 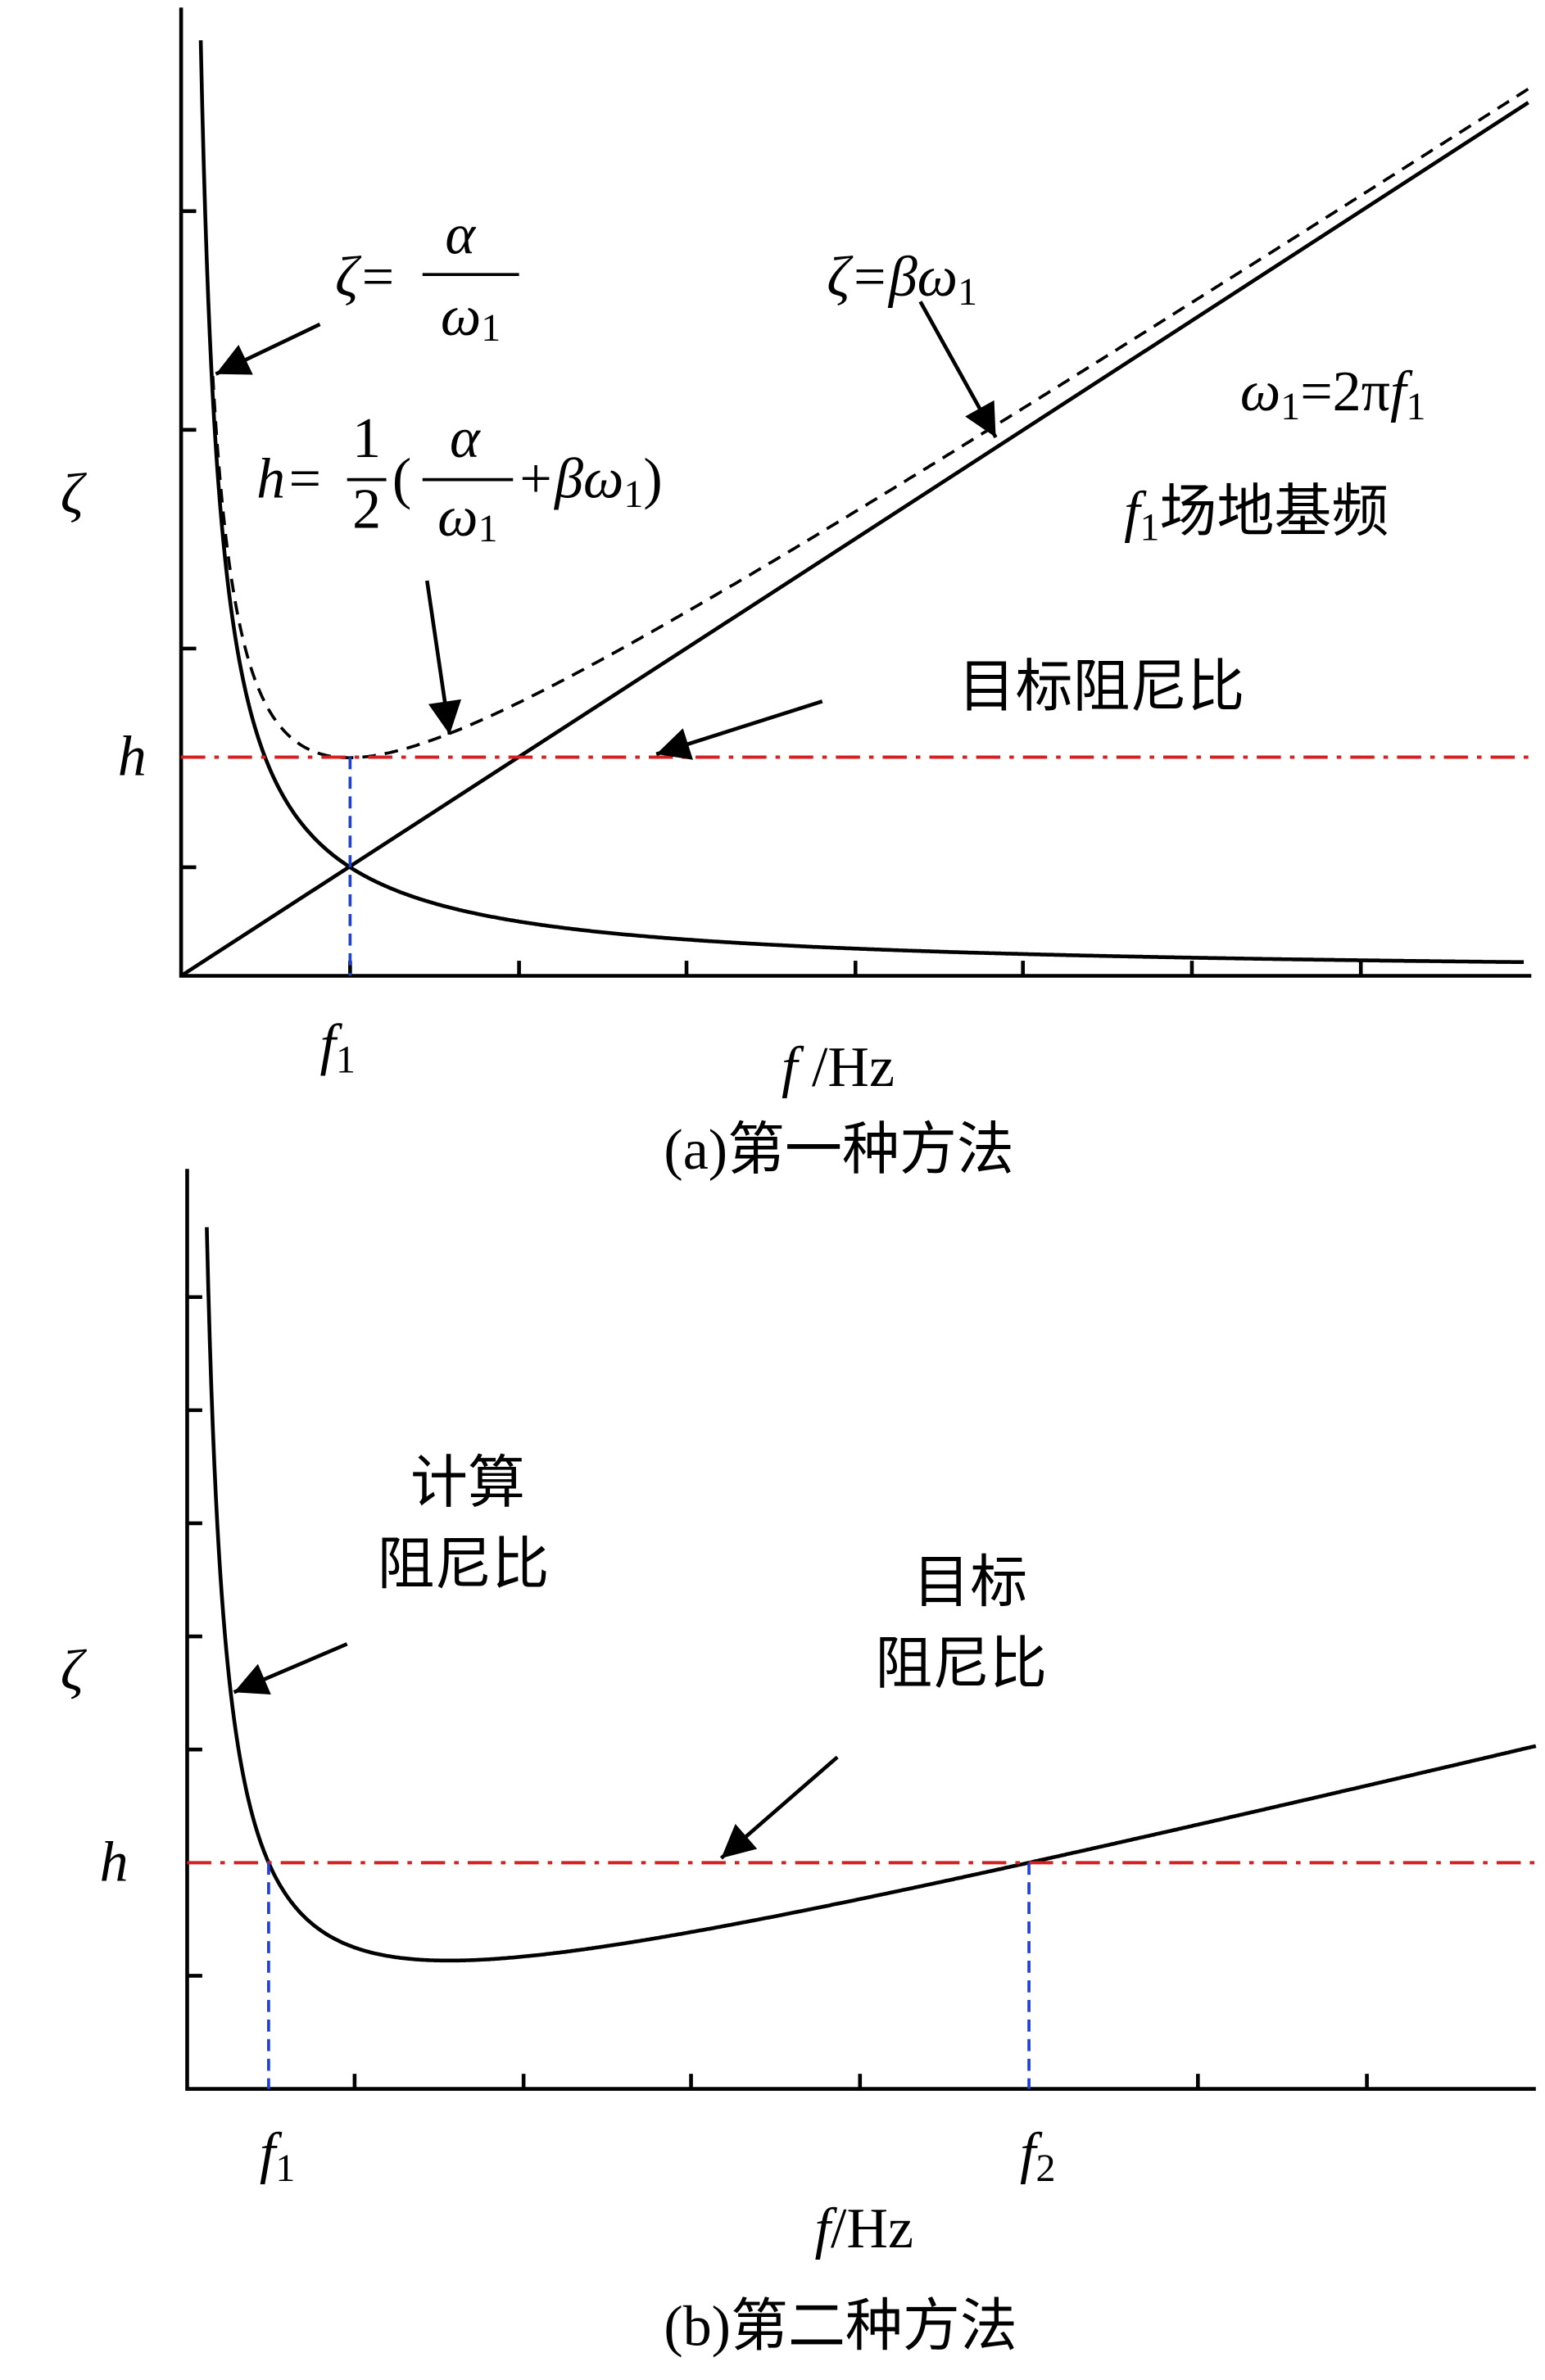 What do you see at coordinates (1256, 515) in the screenshot?
I see `note: f1场地基频` at bounding box center [1256, 515].